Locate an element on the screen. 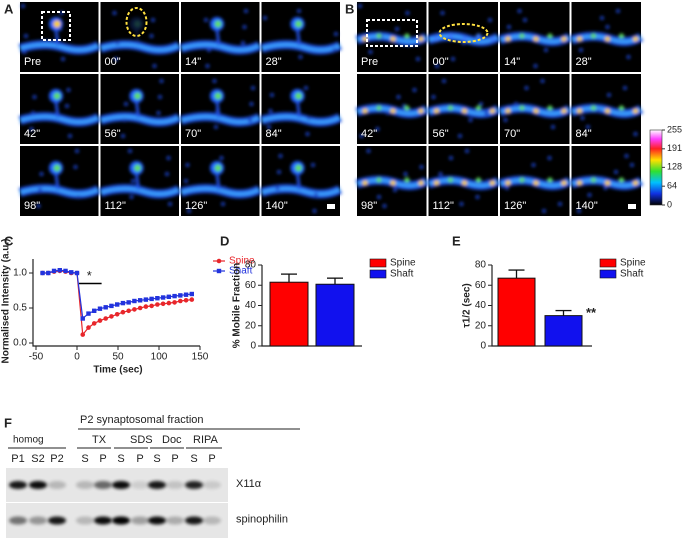 This screenshot has width=683, height=538. bar is located at coordinates (516, 312).